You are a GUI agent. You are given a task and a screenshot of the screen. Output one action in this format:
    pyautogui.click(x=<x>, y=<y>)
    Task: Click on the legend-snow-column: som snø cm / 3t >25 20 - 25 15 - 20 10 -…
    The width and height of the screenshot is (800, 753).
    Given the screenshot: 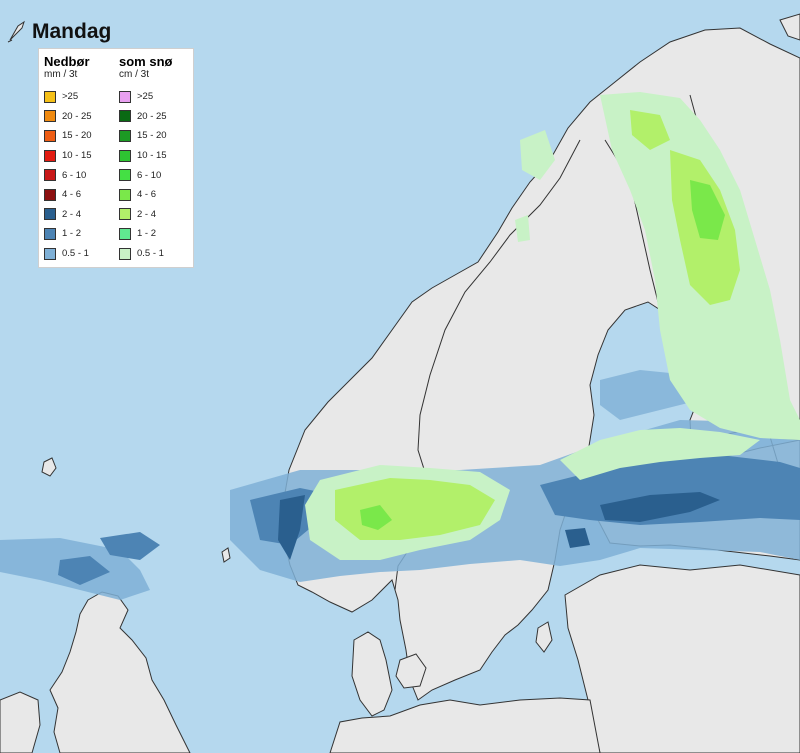 What is the action you would take?
    pyautogui.click(x=156, y=159)
    